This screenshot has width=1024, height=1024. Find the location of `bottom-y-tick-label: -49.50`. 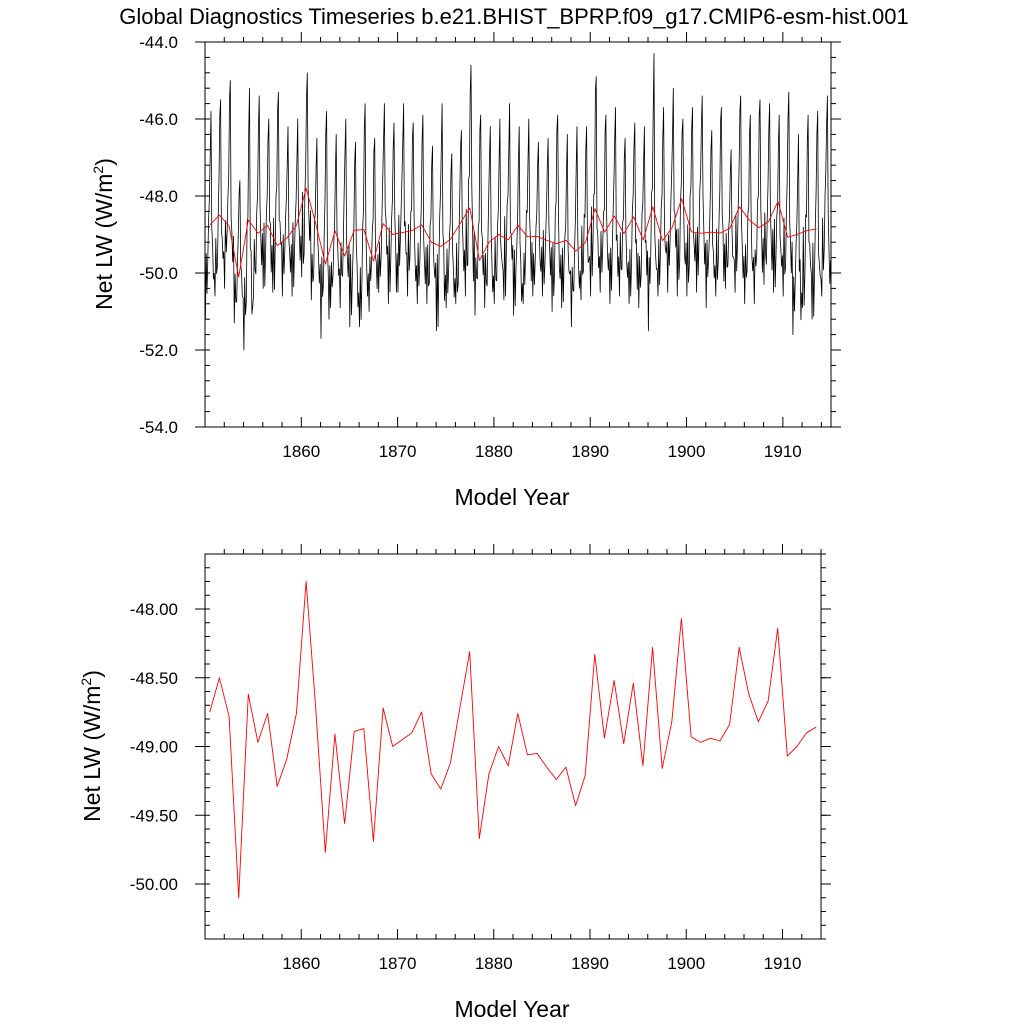

bottom-y-tick-label: -49.50 is located at coordinates (154, 815).